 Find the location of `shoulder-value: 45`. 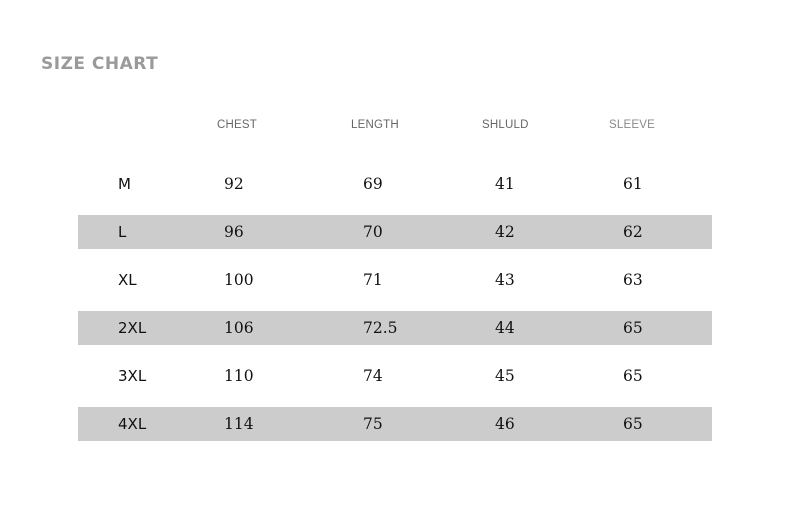

shoulder-value: 45 is located at coordinates (505, 376).